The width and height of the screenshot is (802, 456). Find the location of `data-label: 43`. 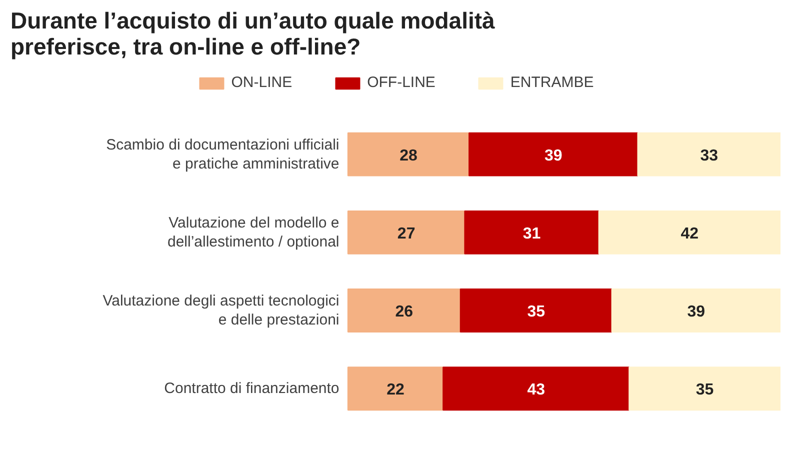

data-label: 43 is located at coordinates (536, 390).